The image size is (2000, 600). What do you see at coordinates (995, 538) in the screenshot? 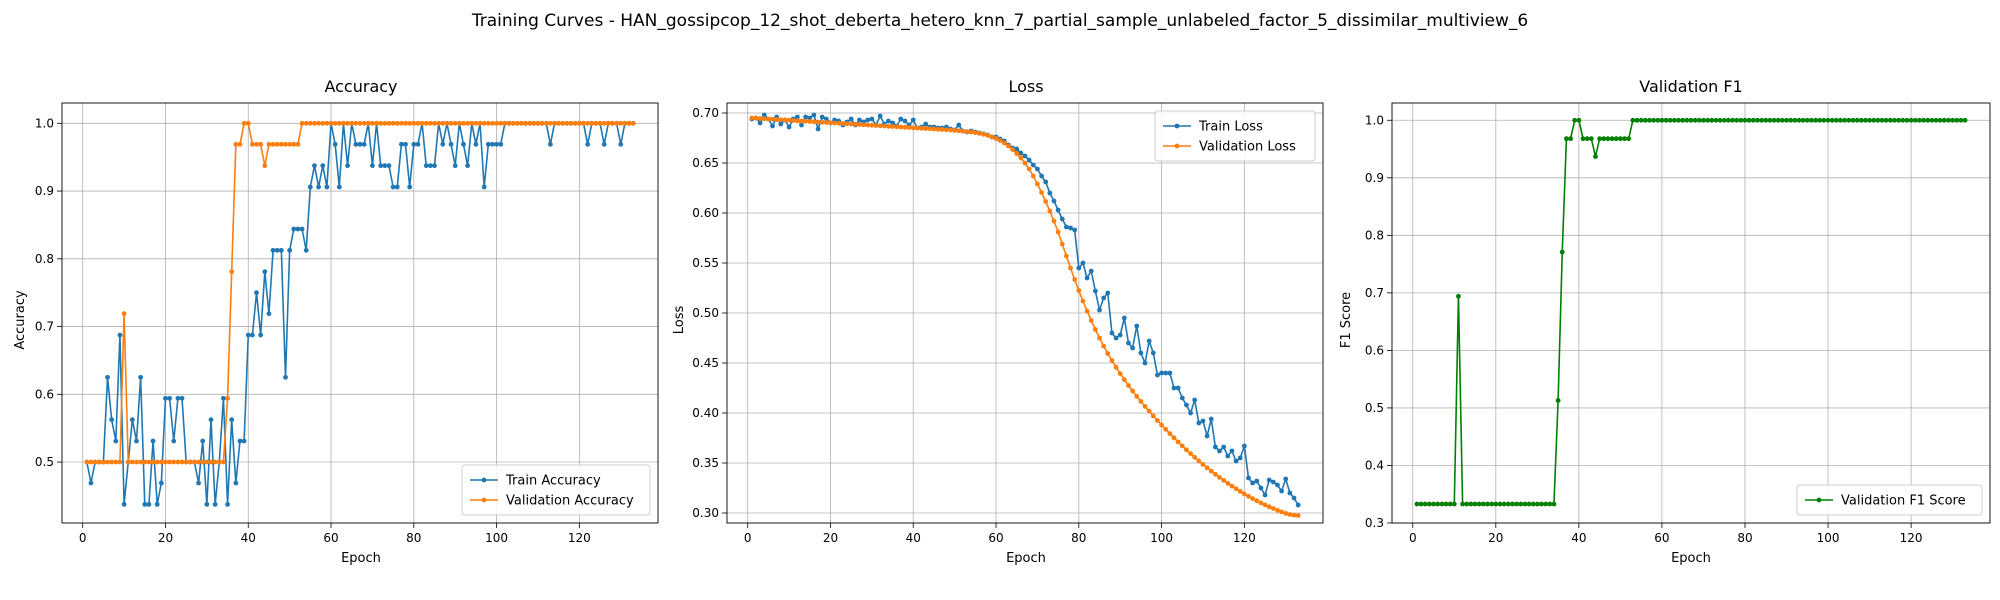
I see `x-tick-label: 60` at bounding box center [995, 538].